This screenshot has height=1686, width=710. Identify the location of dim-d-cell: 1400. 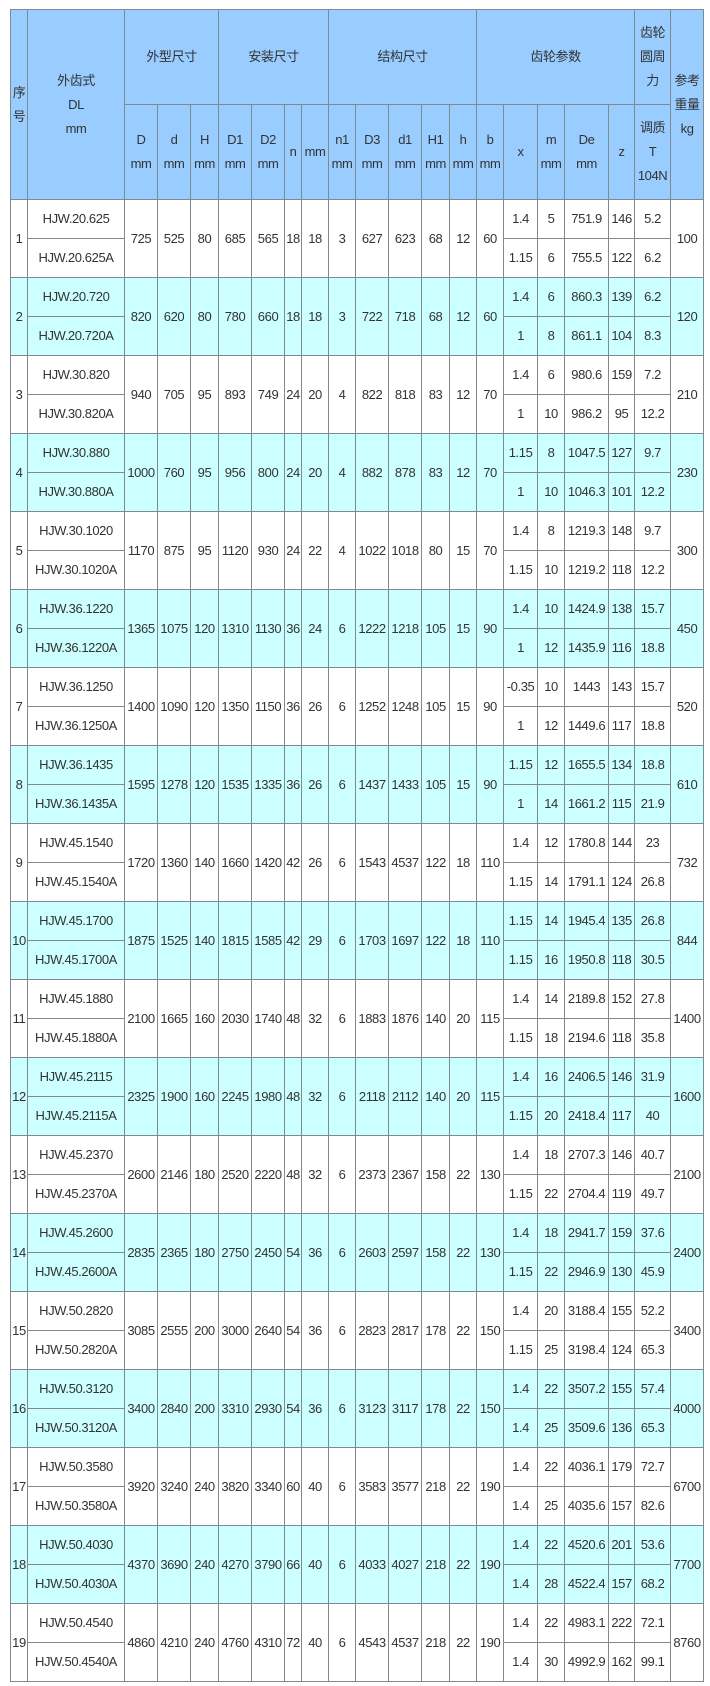
(141, 706).